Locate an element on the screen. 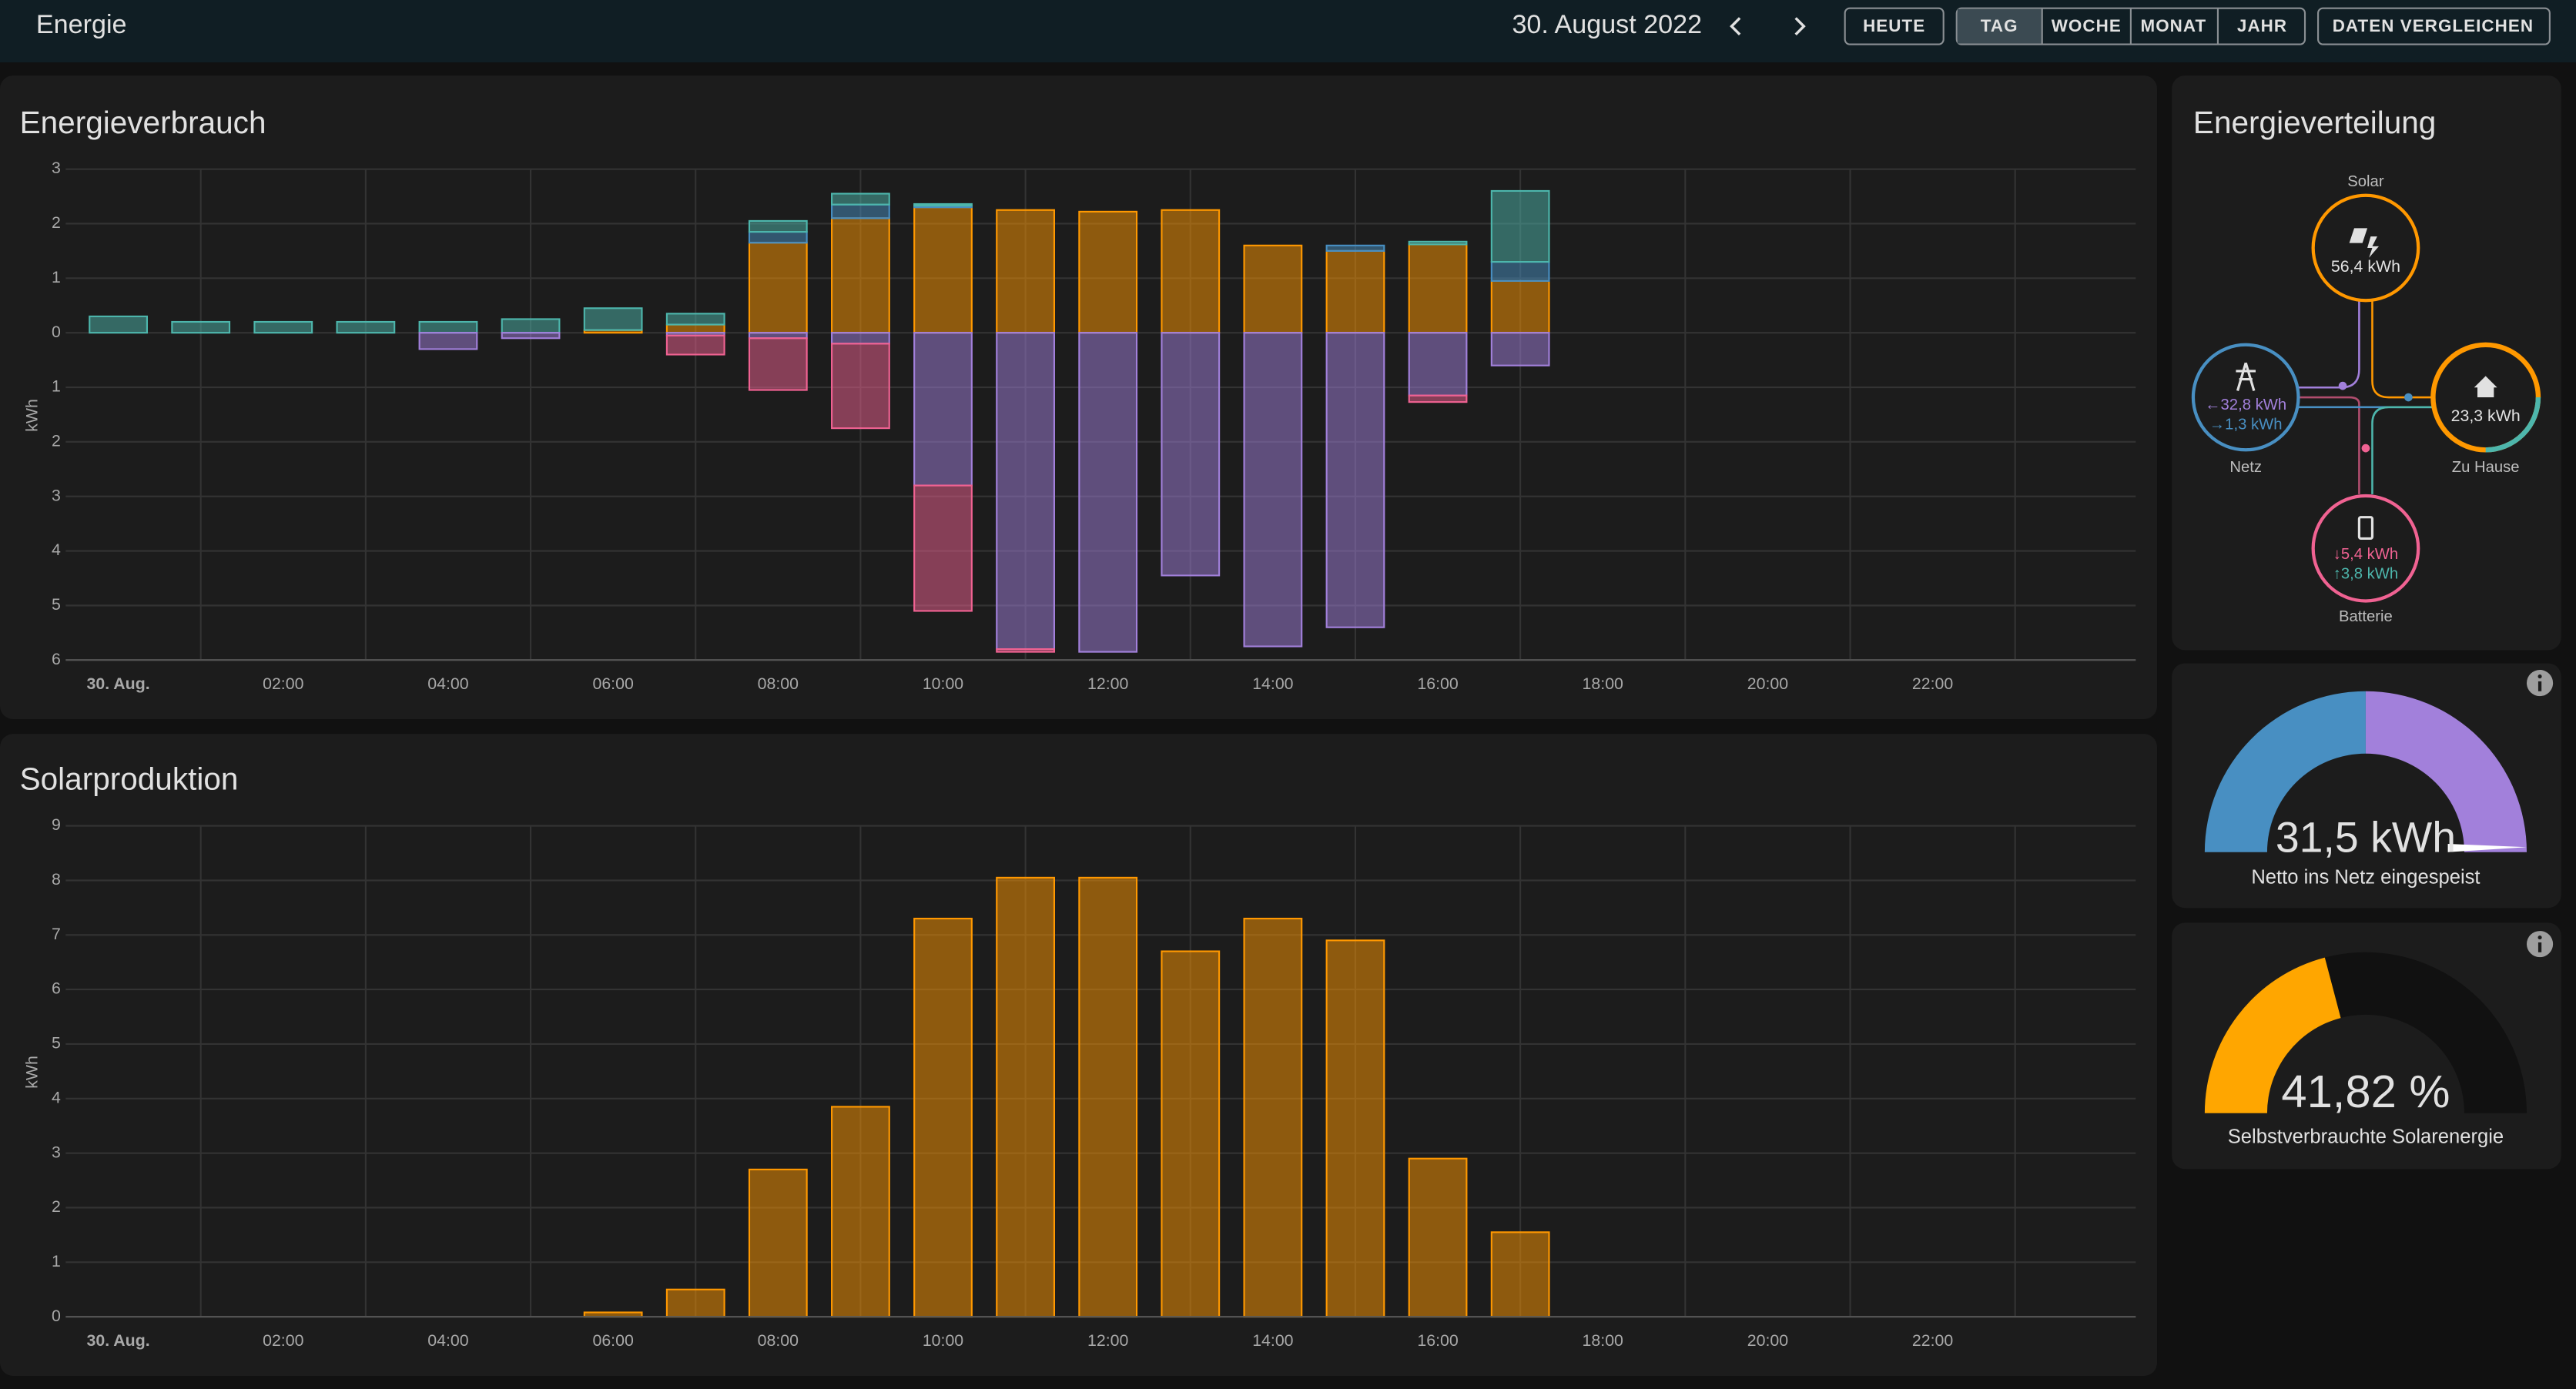 This screenshot has height=1389, width=2576. gauge-value: 31,5 kWh is located at coordinates (2366, 837).